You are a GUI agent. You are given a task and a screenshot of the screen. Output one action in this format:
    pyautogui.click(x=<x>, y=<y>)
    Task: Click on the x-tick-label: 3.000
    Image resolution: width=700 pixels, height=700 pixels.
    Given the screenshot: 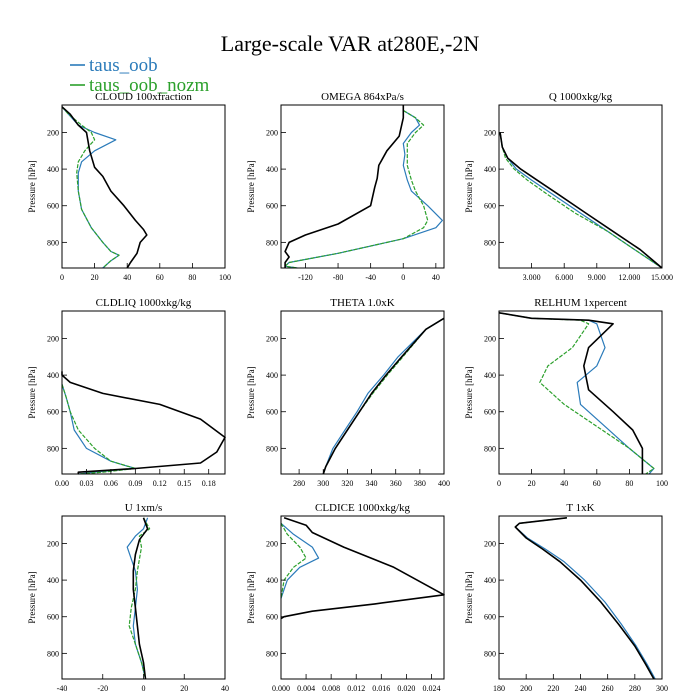 What is the action you would take?
    pyautogui.click(x=532, y=277)
    